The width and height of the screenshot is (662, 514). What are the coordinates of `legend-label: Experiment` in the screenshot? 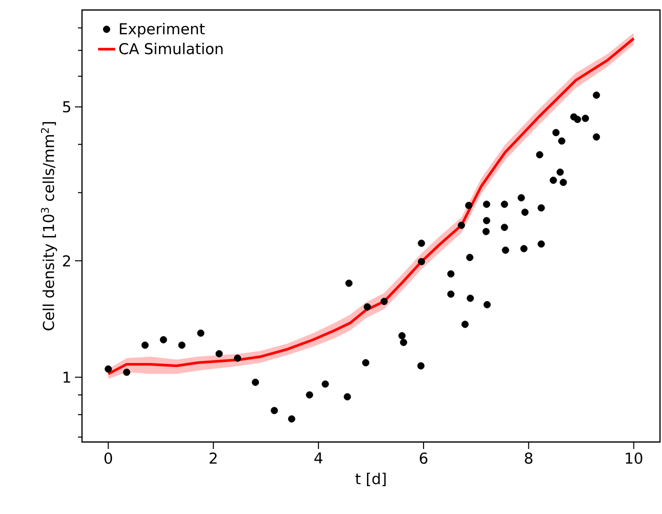 It's located at (162, 30).